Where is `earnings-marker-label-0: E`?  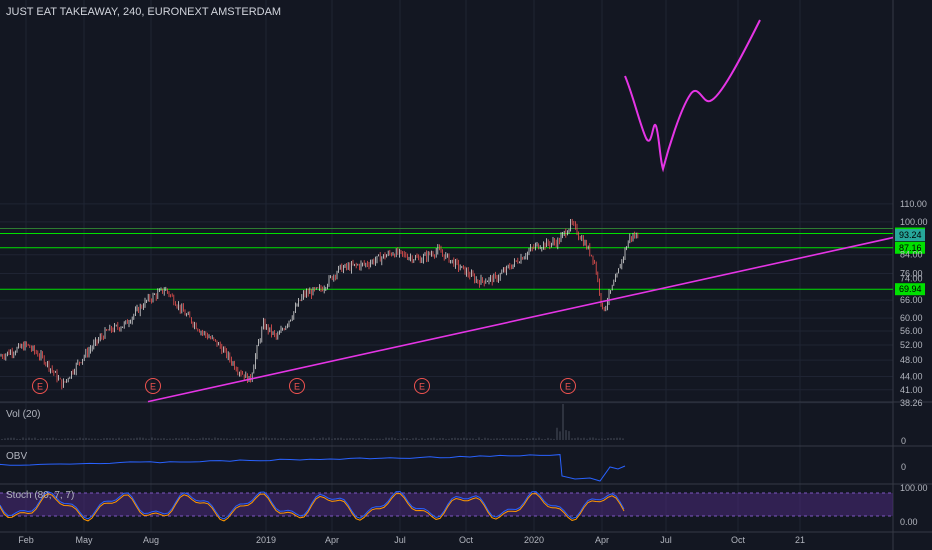 earnings-marker-label-0: E is located at coordinates (40, 387).